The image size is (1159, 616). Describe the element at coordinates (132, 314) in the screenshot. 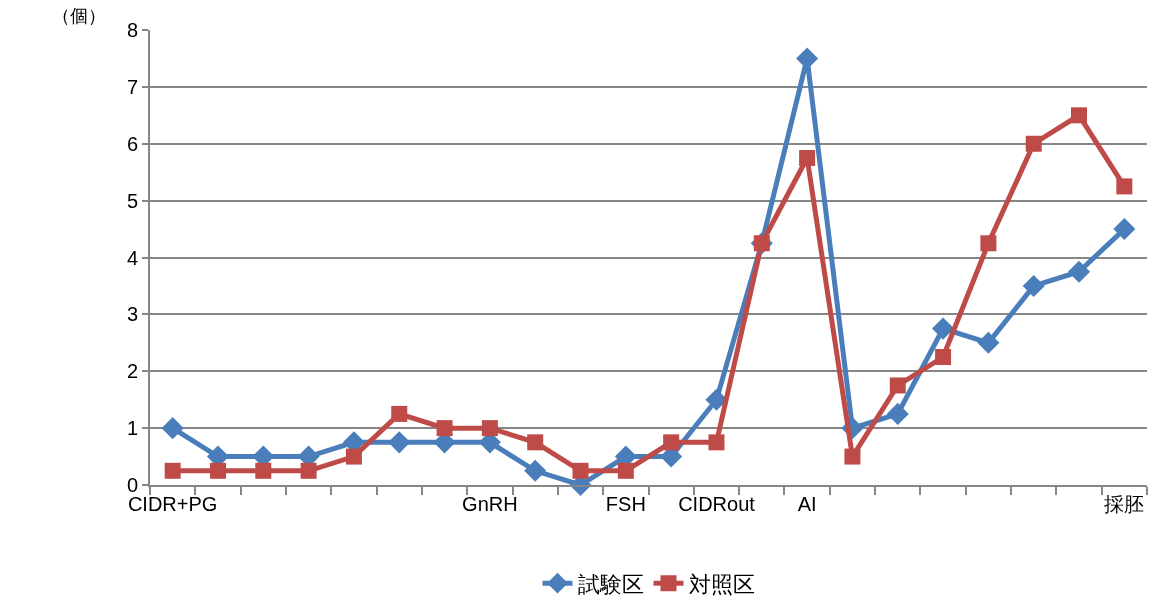

I see `y-tick-label: 3` at that location.